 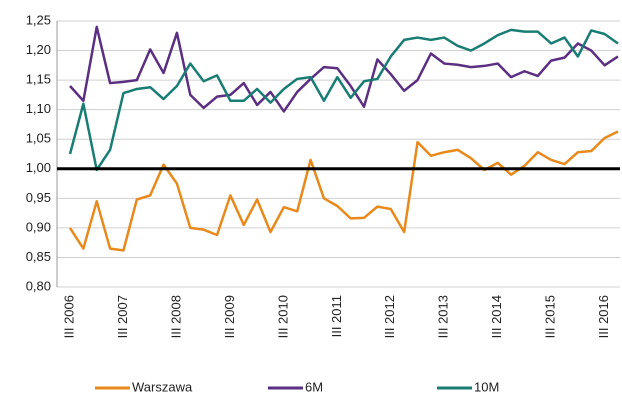 What do you see at coordinates (550, 316) in the screenshot?
I see `x-tick-label: III 2015` at bounding box center [550, 316].